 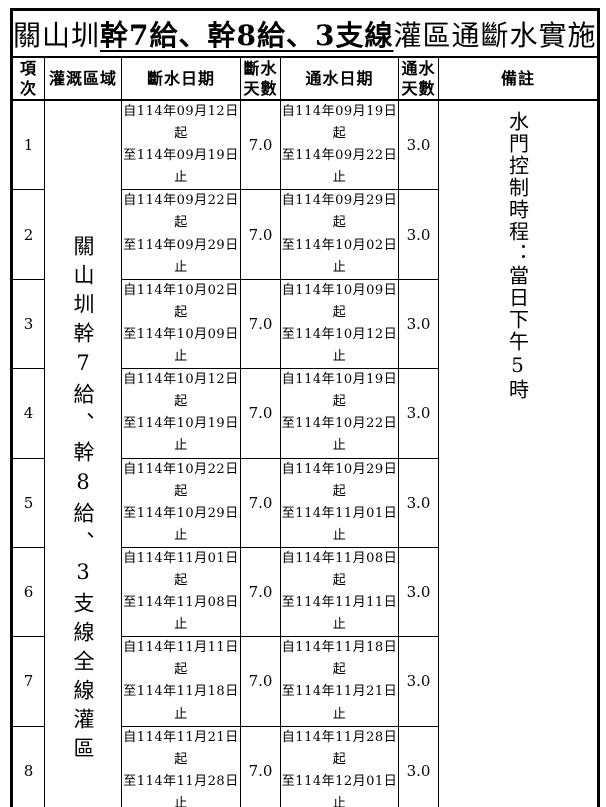 What do you see at coordinates (418, 502) in the screenshot?
I see `row-5-supply-days: 3.0` at bounding box center [418, 502].